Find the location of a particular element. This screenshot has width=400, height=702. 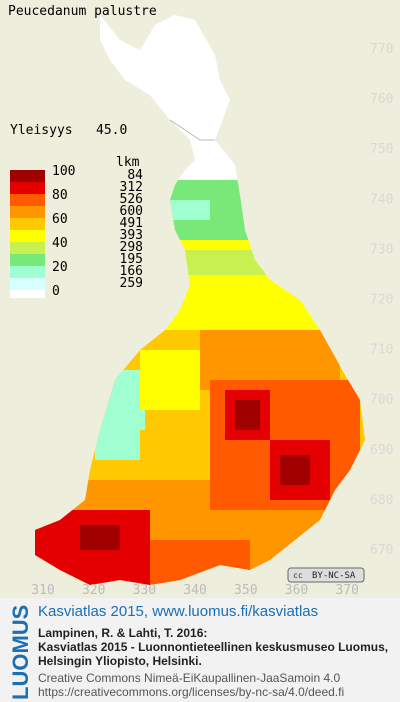

y-tick-label: 690 is located at coordinates (381, 450).